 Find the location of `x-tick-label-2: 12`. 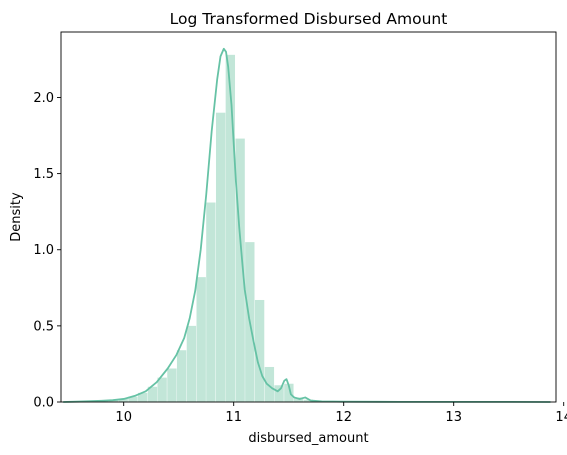

x-tick-label-2: 12 is located at coordinates (343, 417).